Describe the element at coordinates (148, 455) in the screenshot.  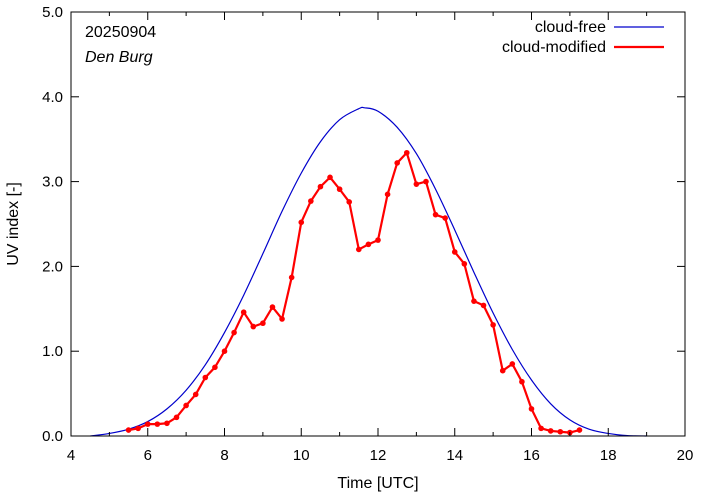
I see `x-tick-label: 6` at that location.